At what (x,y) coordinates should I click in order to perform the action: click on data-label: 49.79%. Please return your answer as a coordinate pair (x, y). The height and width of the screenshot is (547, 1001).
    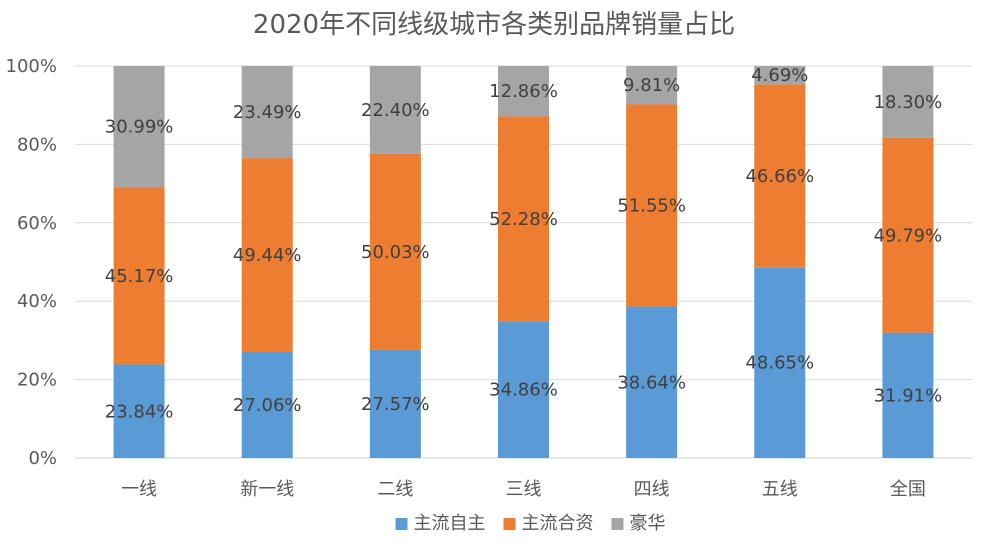
    Looking at the image, I should click on (908, 235).